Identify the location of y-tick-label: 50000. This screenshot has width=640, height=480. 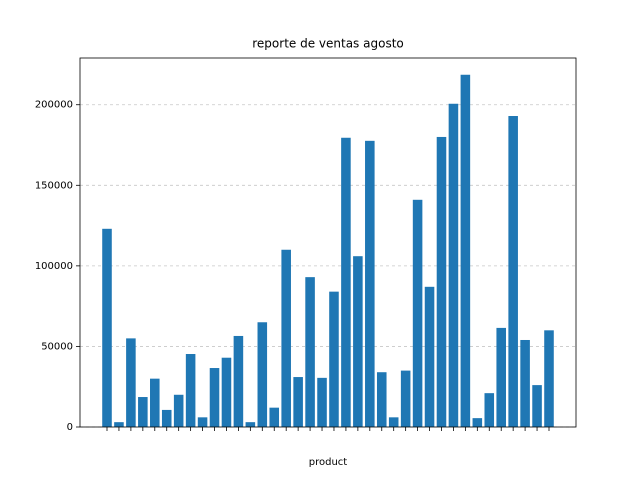
(57, 346).